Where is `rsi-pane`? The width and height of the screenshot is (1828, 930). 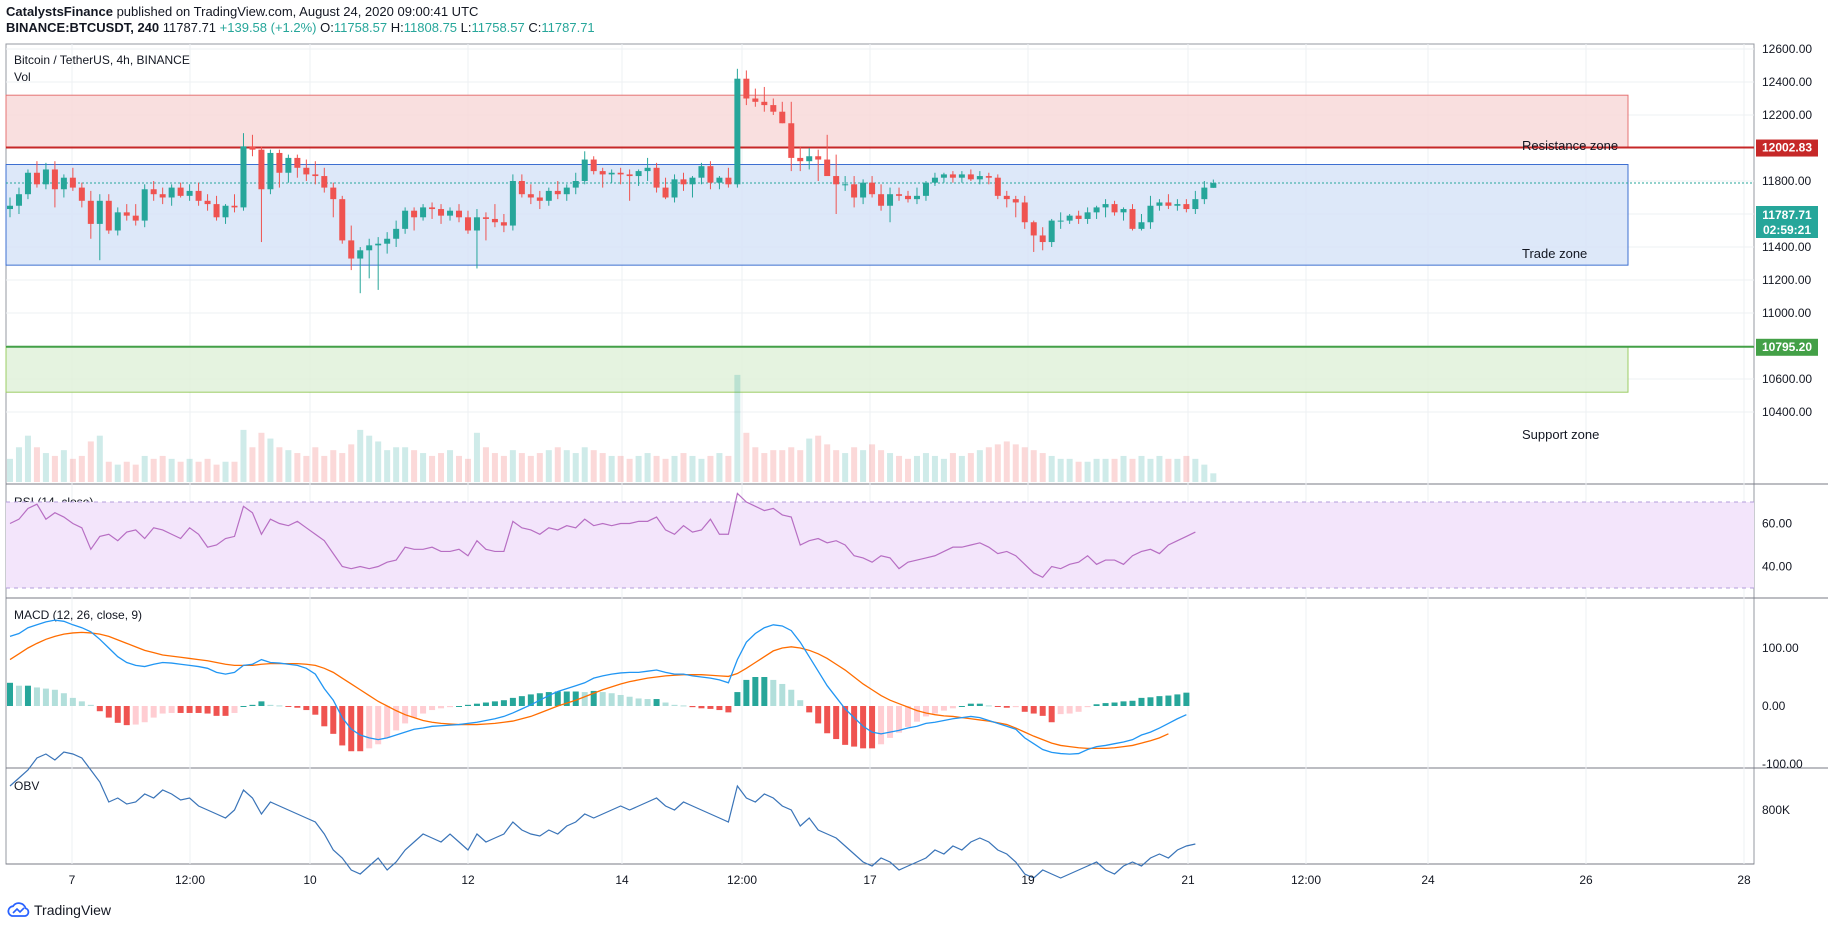
rsi-pane is located at coordinates (880, 540).